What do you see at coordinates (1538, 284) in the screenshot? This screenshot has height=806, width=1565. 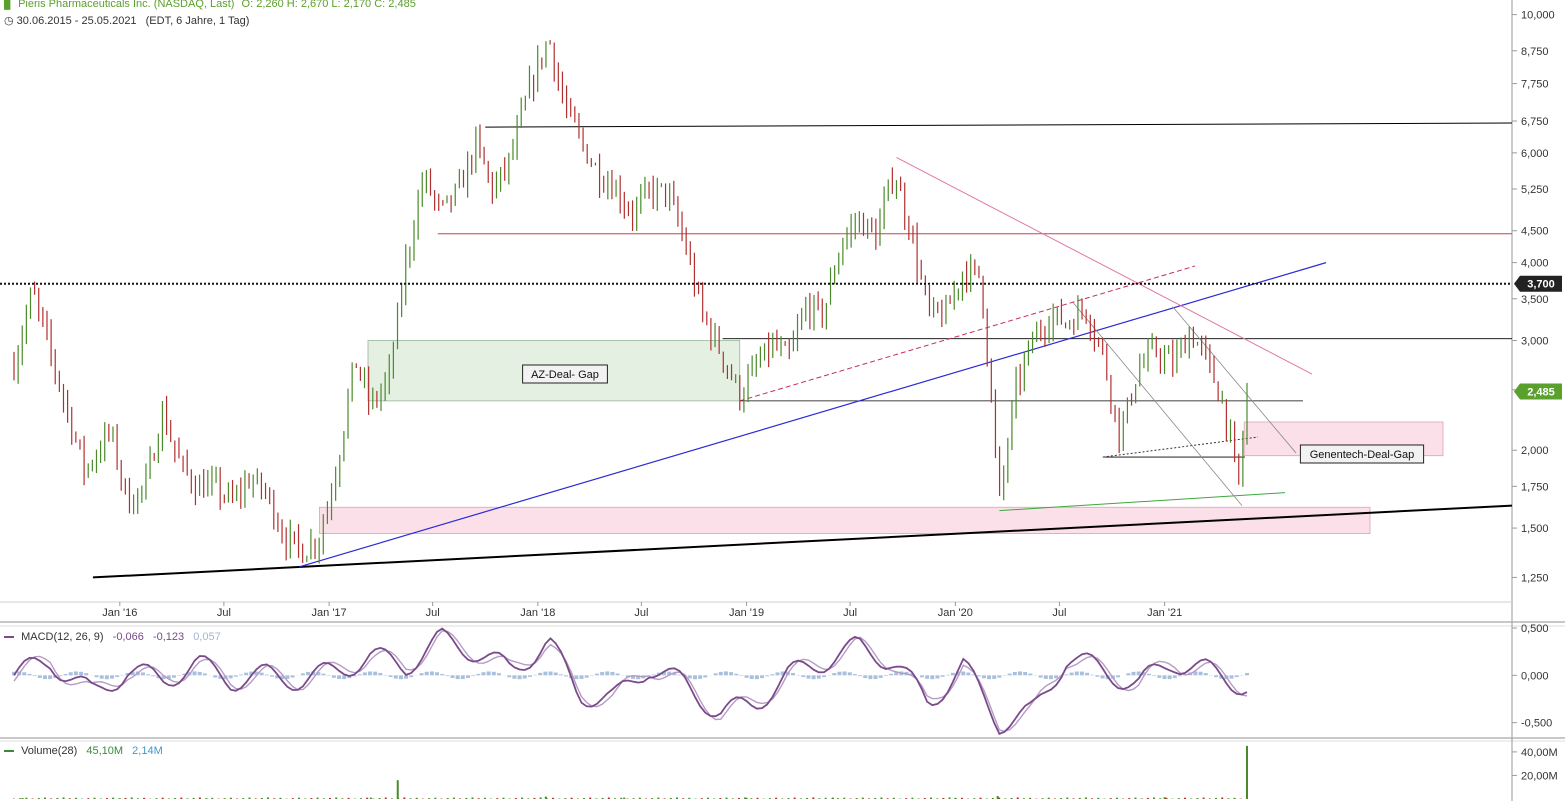 I see `level-badge: 3,700` at bounding box center [1538, 284].